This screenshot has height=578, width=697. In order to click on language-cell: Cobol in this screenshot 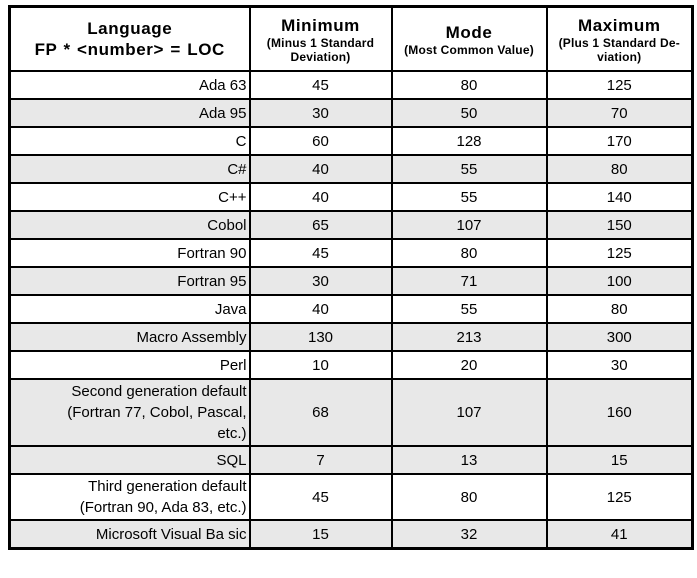, I will do `click(129, 225)`.